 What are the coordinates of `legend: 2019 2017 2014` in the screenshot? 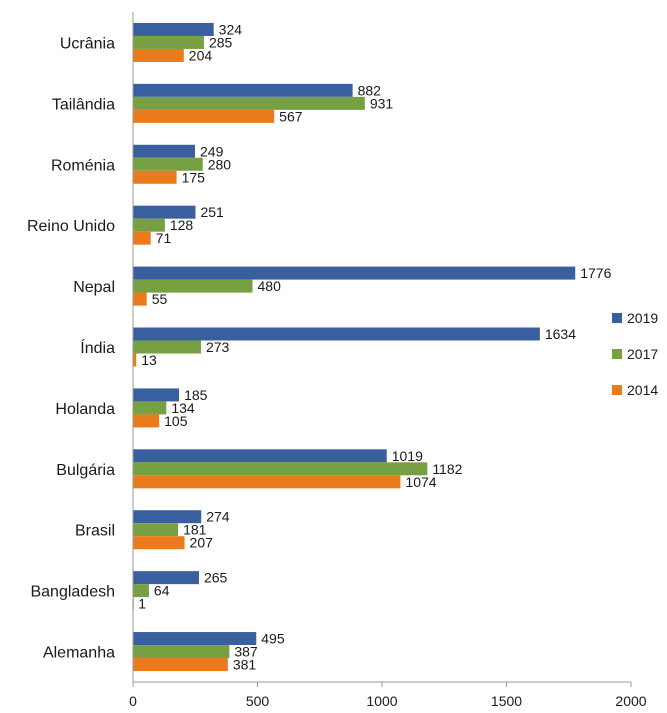 It's located at (635, 354).